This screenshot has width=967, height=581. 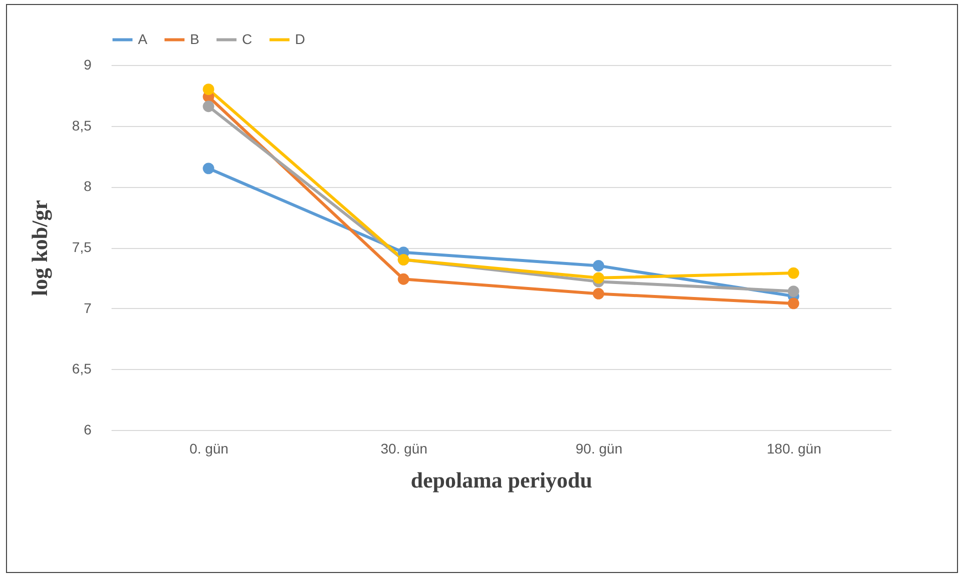 What do you see at coordinates (501, 480) in the screenshot?
I see `x-axis-title: depolama periyodu` at bounding box center [501, 480].